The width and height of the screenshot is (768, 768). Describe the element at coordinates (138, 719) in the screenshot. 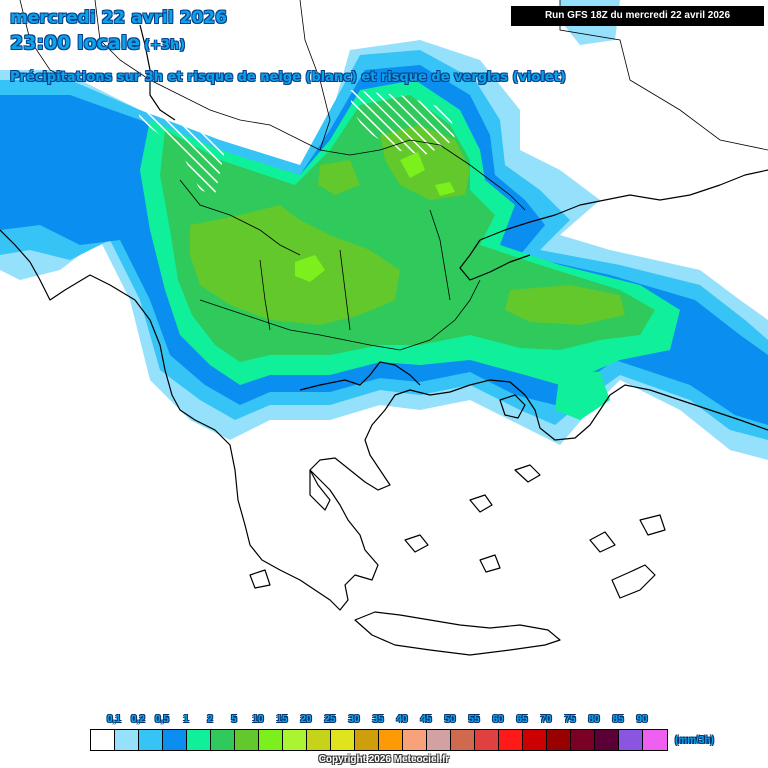

I see `legend-label: 0,2` at that location.